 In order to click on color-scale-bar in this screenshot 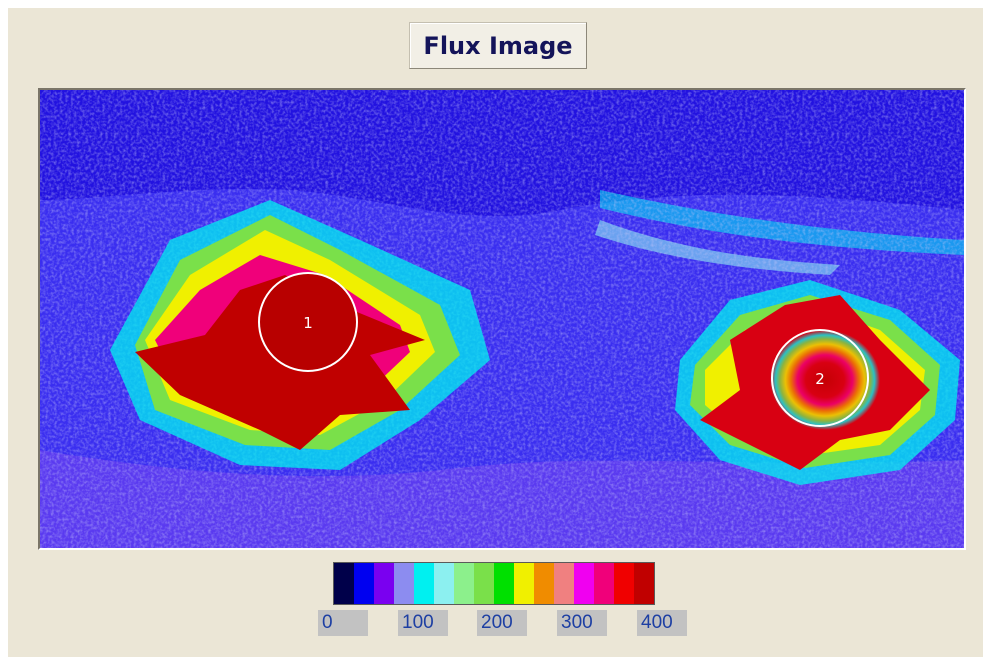, I will do `click(494, 583)`.